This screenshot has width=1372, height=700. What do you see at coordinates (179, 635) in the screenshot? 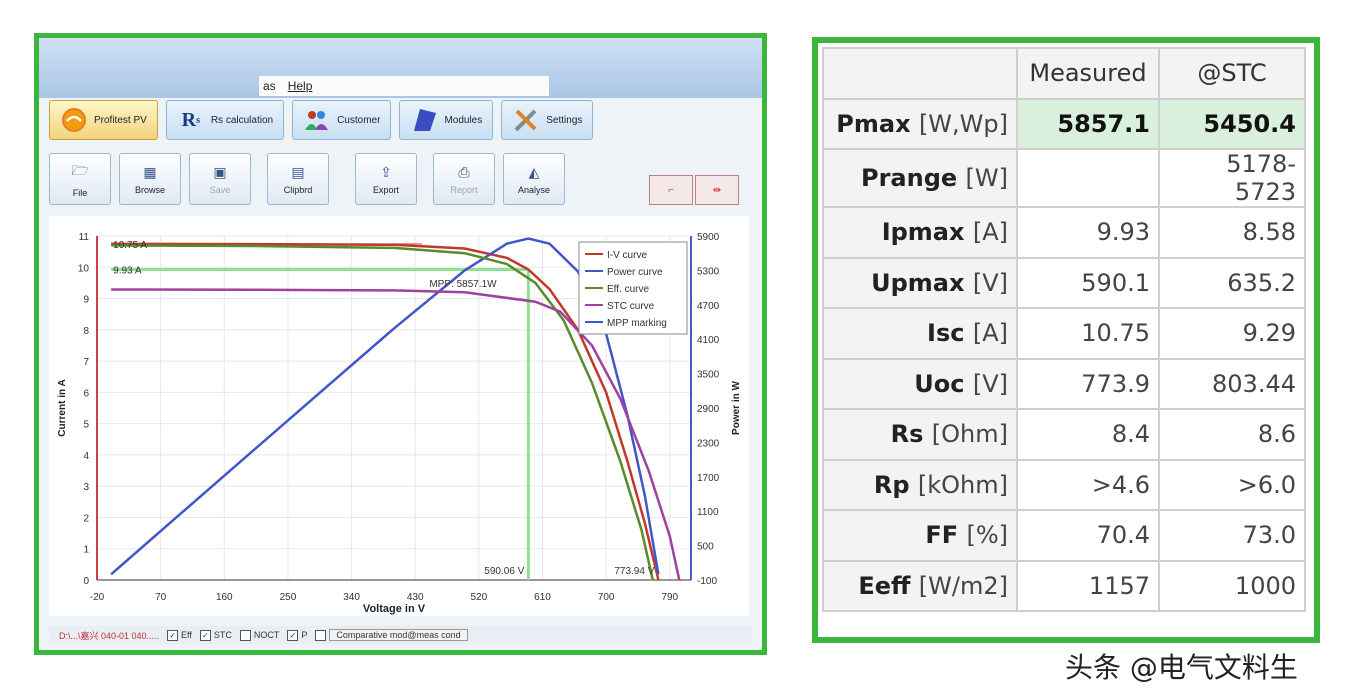
I see `checkbox-eff: ✓ Eff` at bounding box center [179, 635].